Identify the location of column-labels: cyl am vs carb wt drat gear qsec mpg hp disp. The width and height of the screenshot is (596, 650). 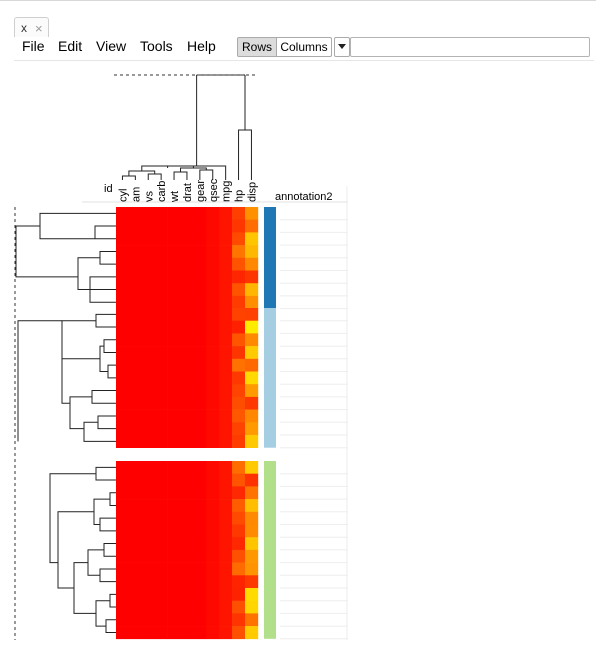
(187, 190).